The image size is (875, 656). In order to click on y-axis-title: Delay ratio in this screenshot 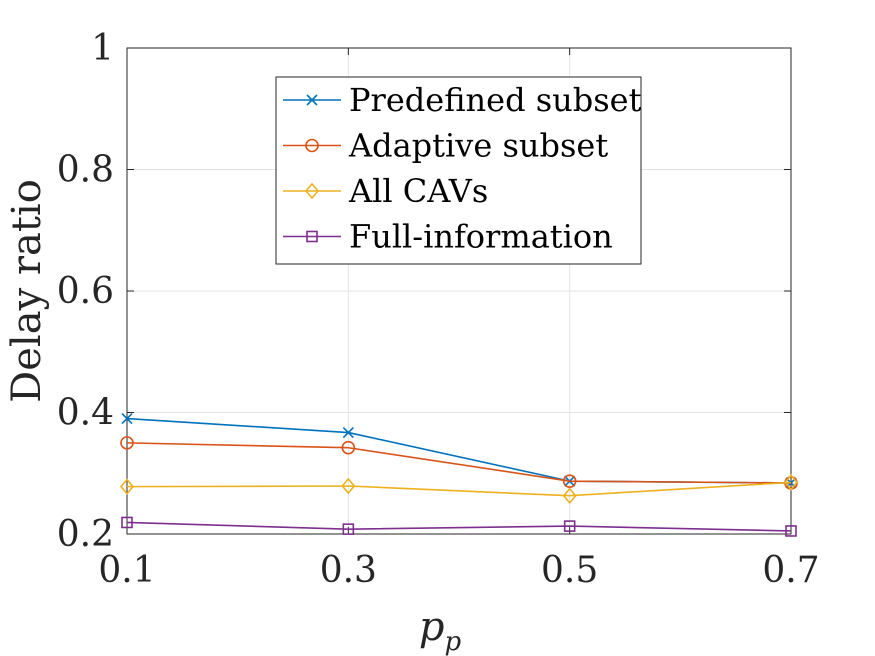, I will do `click(27, 291)`.